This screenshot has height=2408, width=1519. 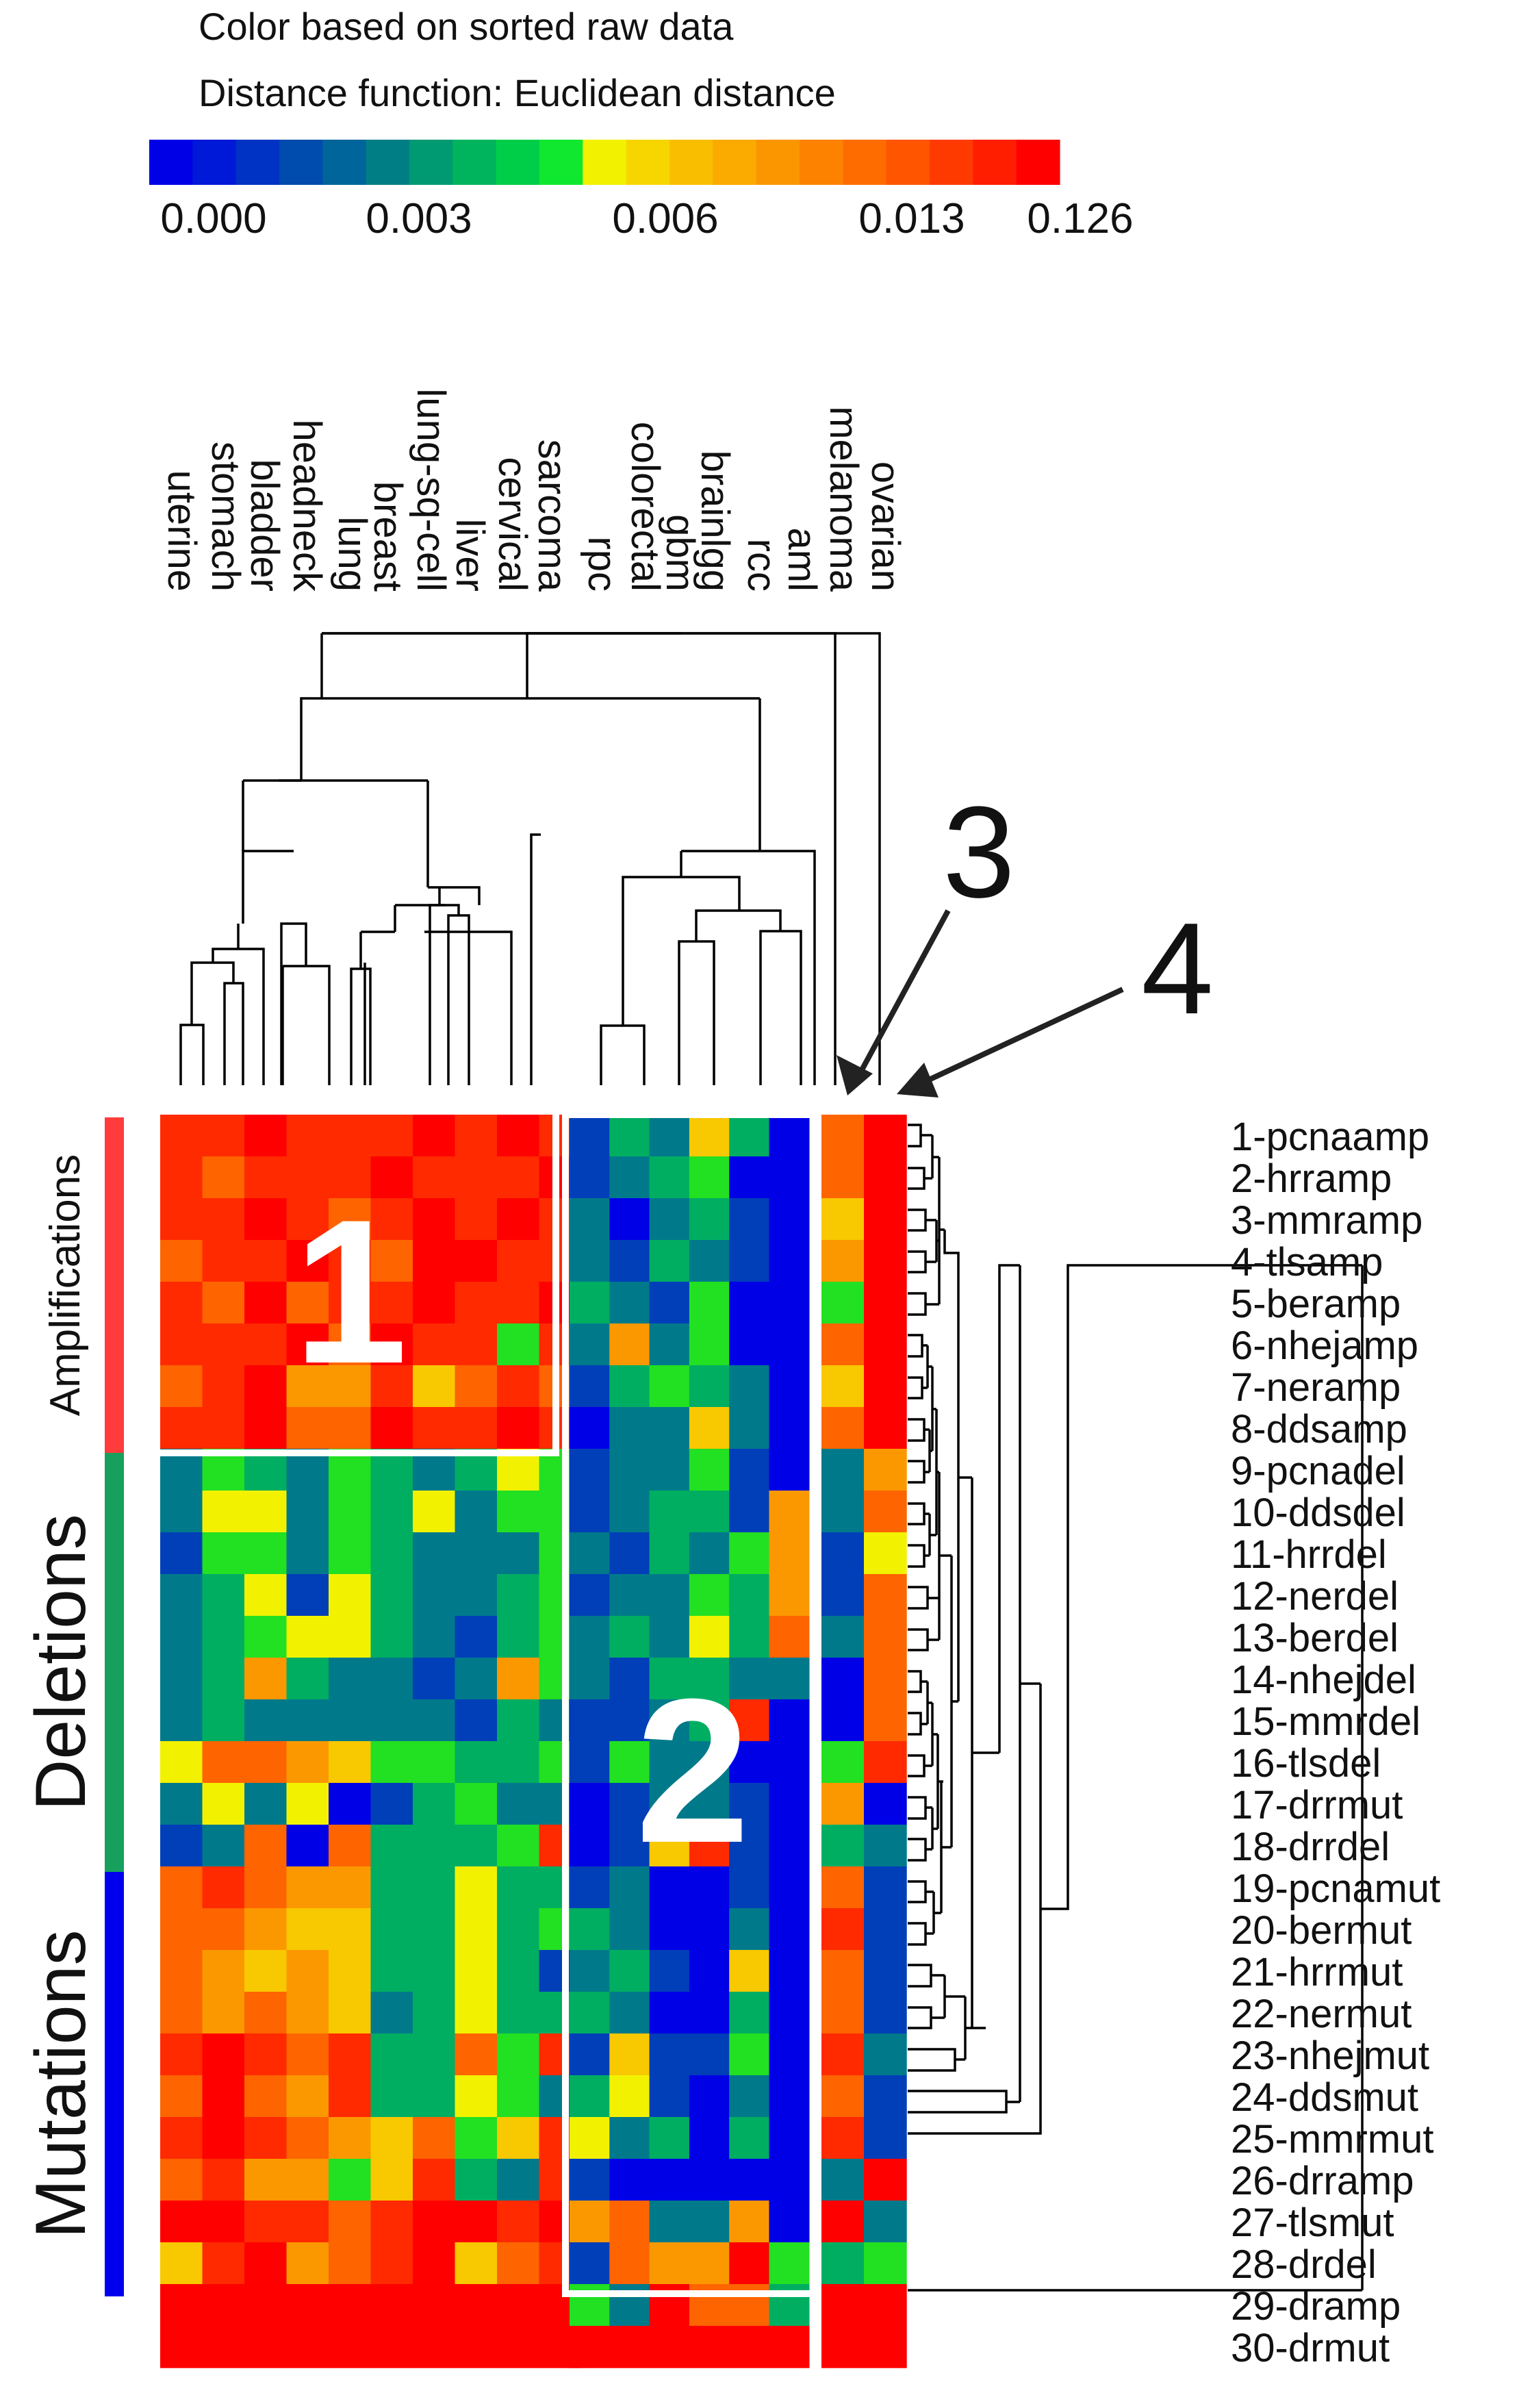 I want to click on heatmap-cell: 12-nerdel / liver, so click(x=476, y=1595).